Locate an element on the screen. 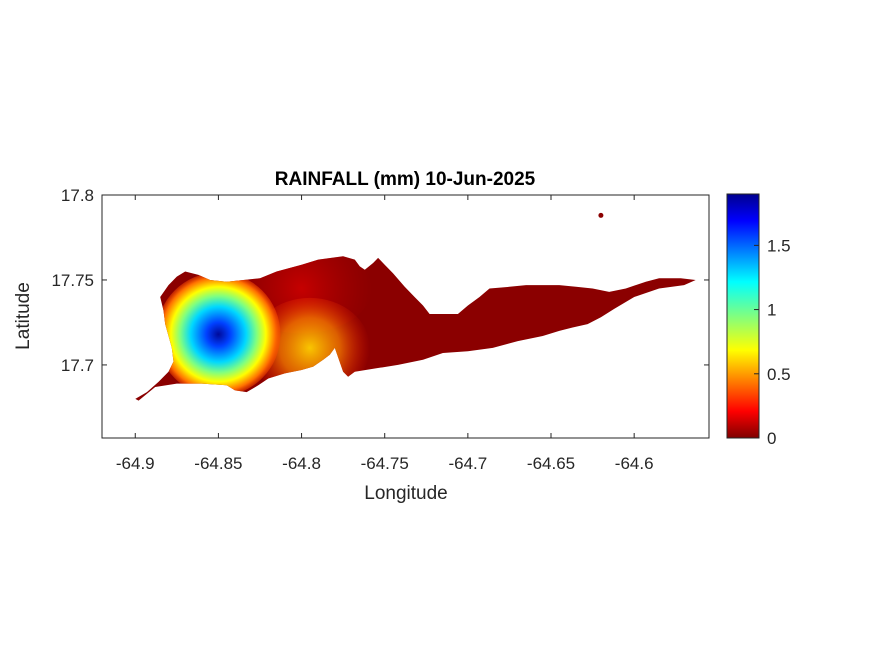 The width and height of the screenshot is (875, 656). colorbar-tick-label: 0.5 is located at coordinates (779, 374).